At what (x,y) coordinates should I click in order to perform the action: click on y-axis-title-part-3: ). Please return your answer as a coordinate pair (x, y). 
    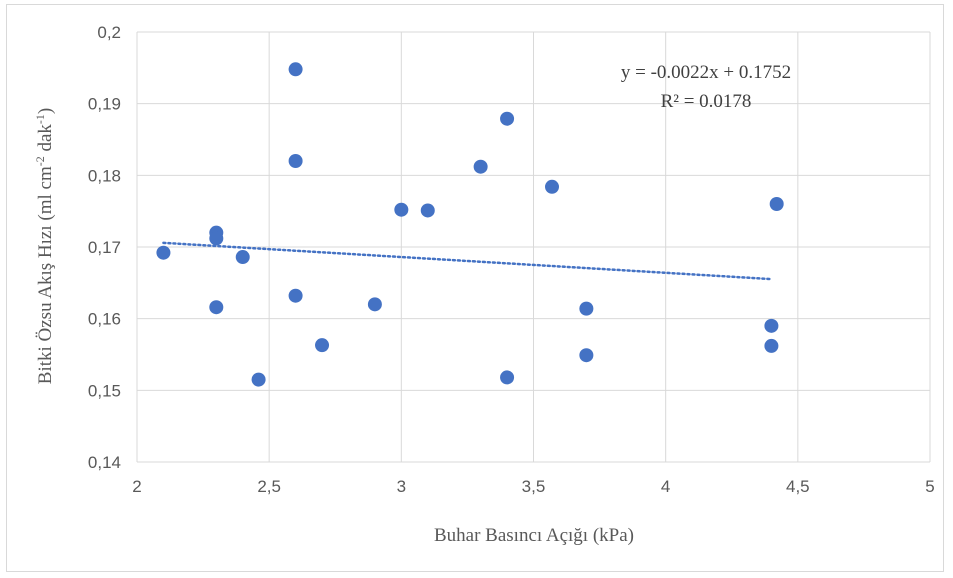
    Looking at the image, I should click on (45, 111).